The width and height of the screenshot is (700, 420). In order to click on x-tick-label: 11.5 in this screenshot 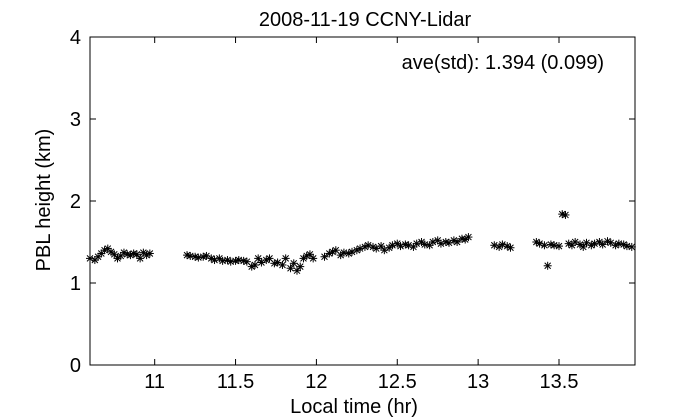, I will do `click(235, 382)`.